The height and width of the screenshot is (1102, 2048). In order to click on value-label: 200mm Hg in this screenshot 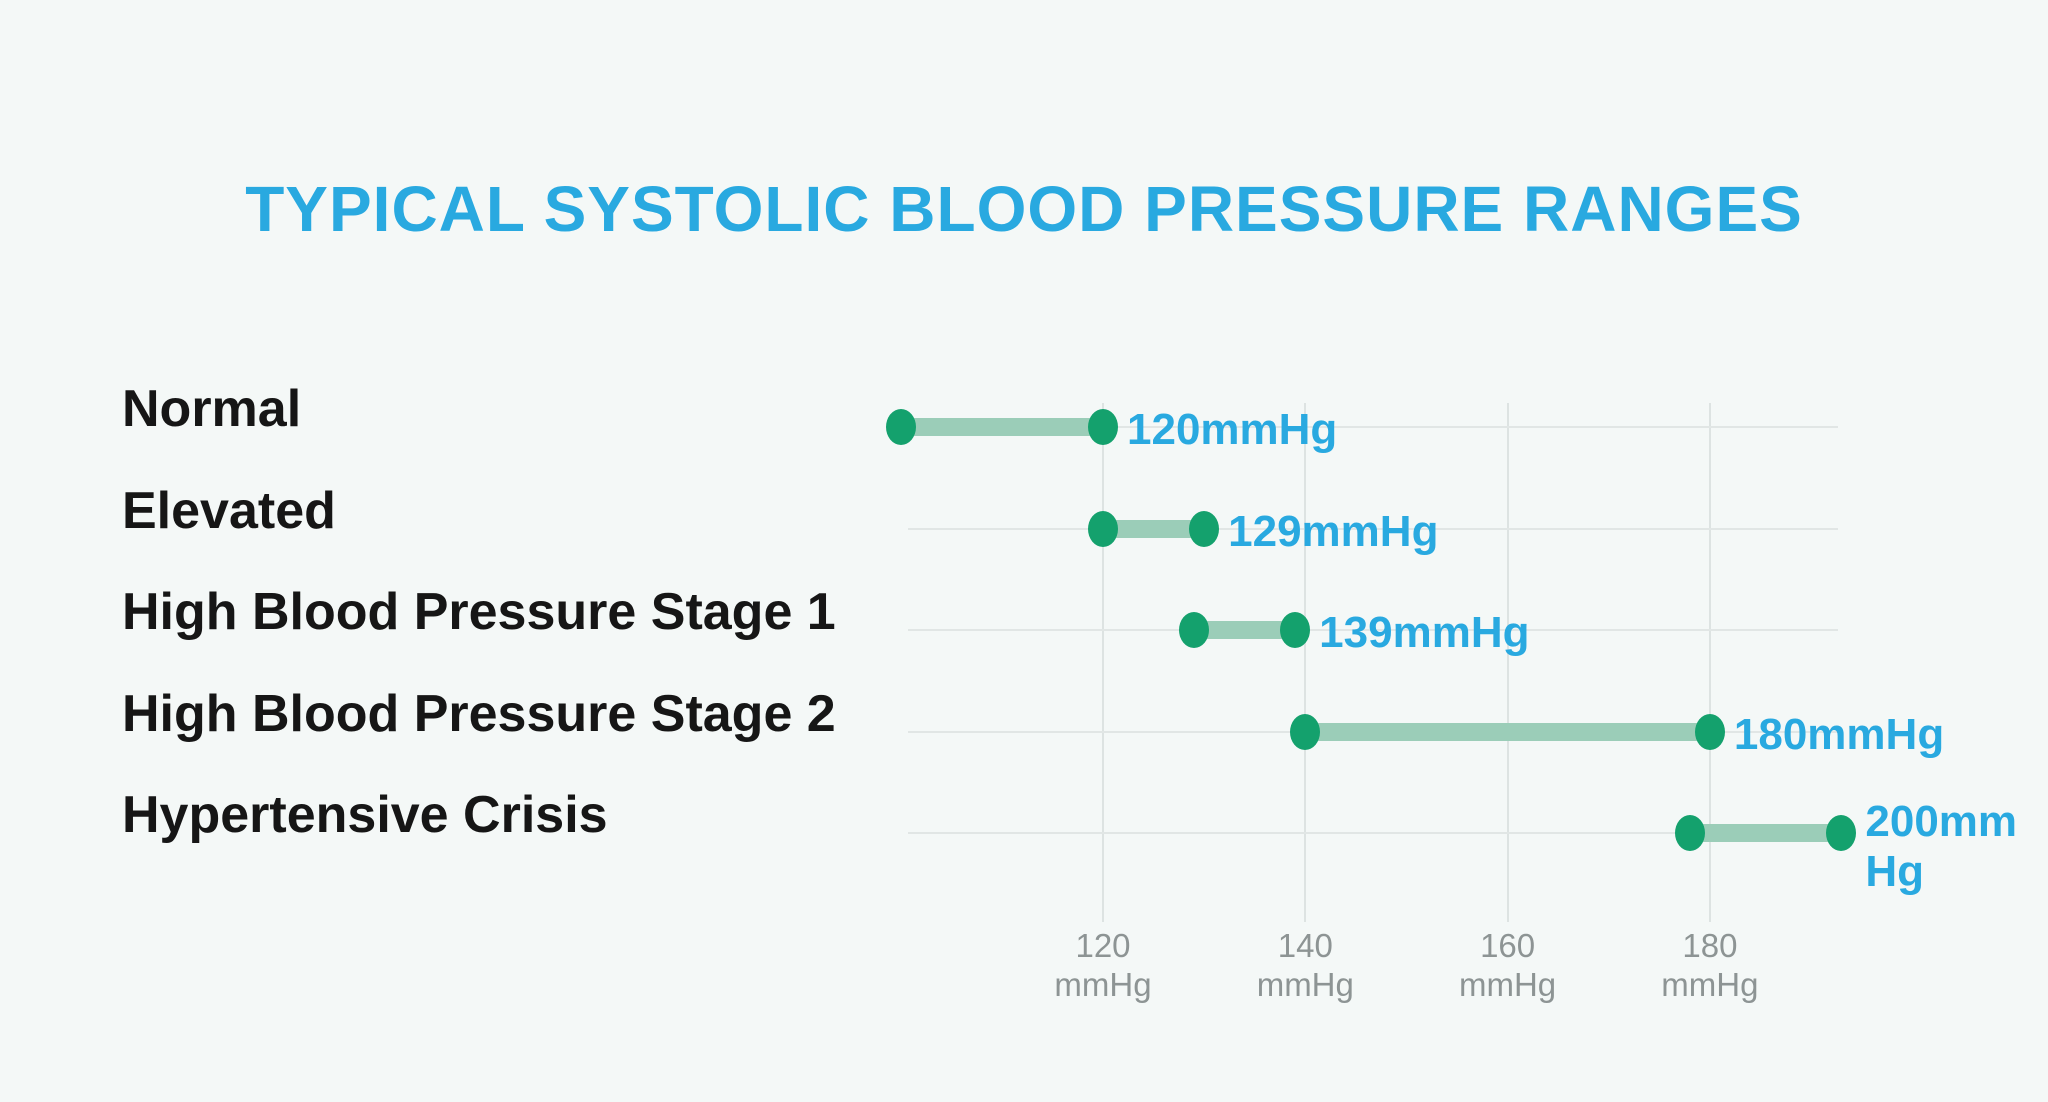, I will do `click(1941, 847)`.